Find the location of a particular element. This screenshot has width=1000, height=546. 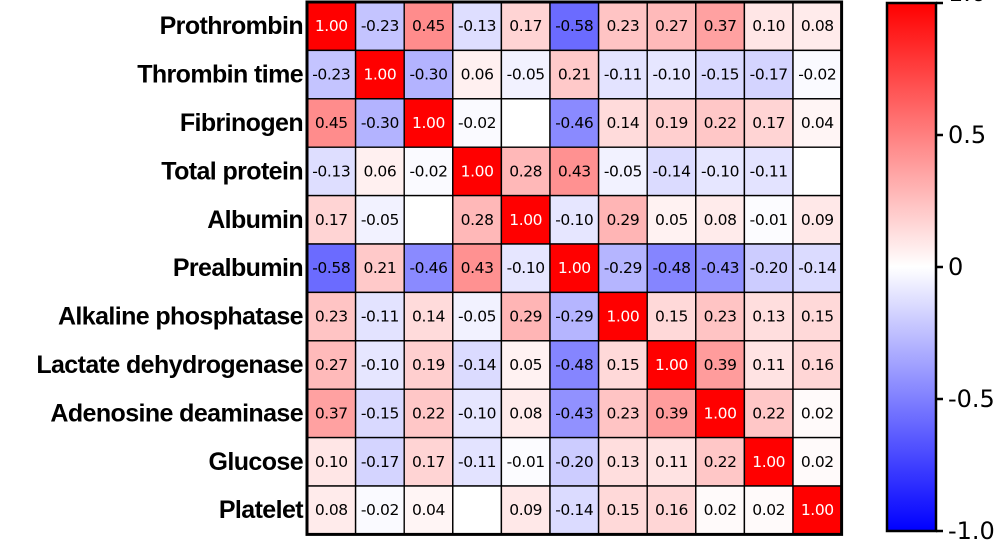

cell-value-label: -0.01 is located at coordinates (769, 220).